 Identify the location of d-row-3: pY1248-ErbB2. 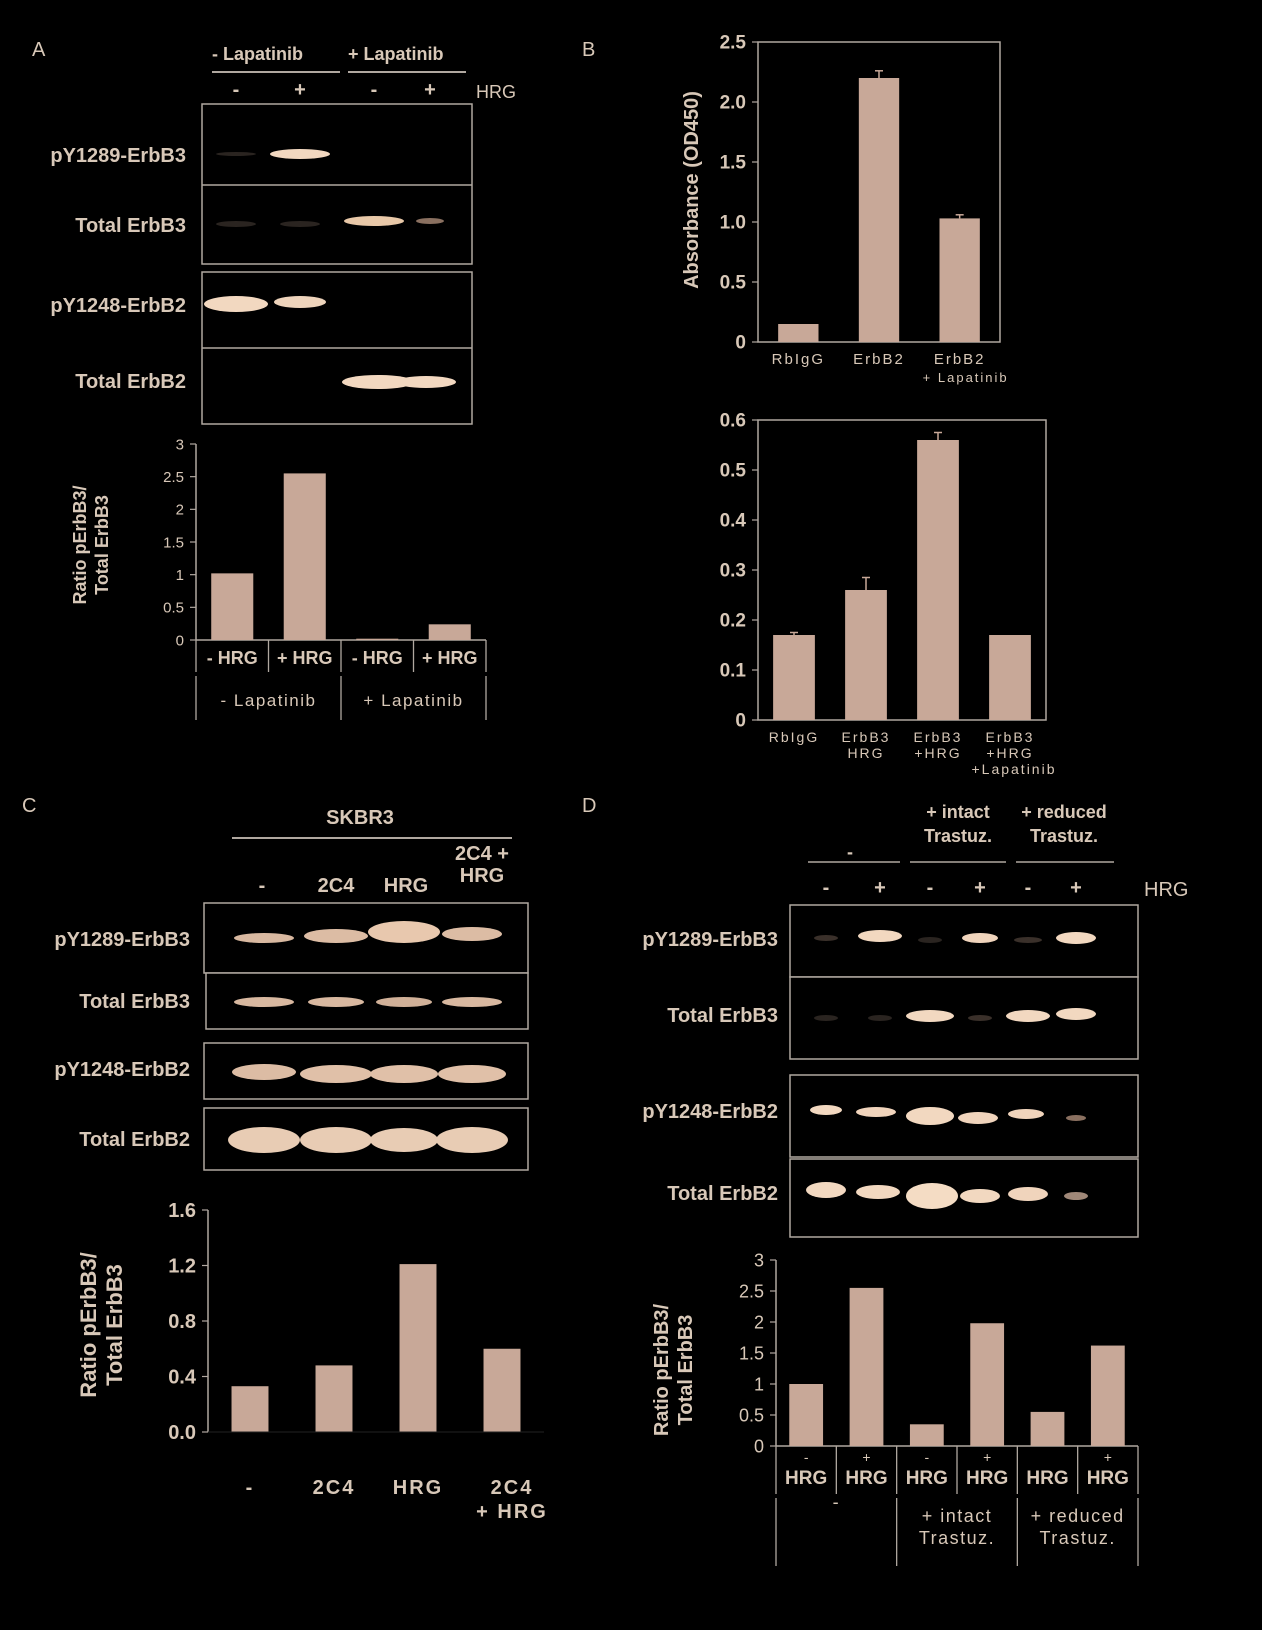
(710, 1112).